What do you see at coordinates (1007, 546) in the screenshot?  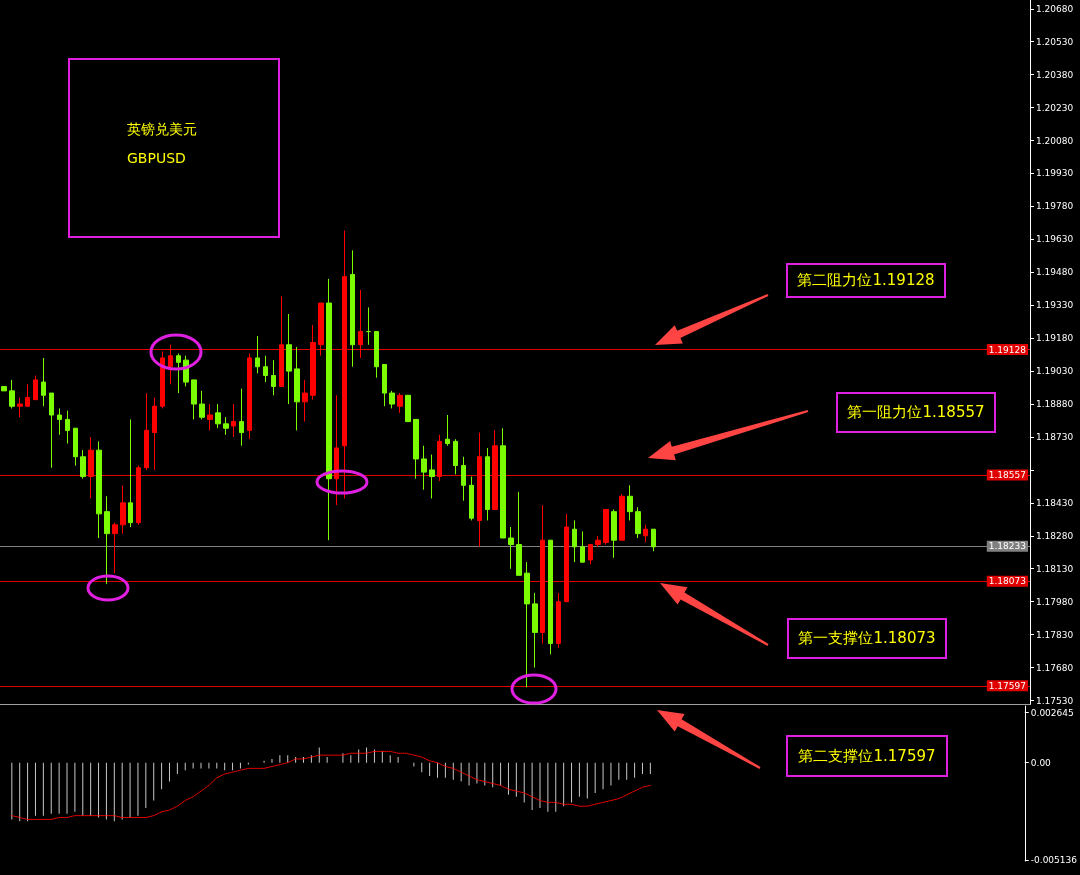 I see `ref-line-label: 1.18233` at bounding box center [1007, 546].